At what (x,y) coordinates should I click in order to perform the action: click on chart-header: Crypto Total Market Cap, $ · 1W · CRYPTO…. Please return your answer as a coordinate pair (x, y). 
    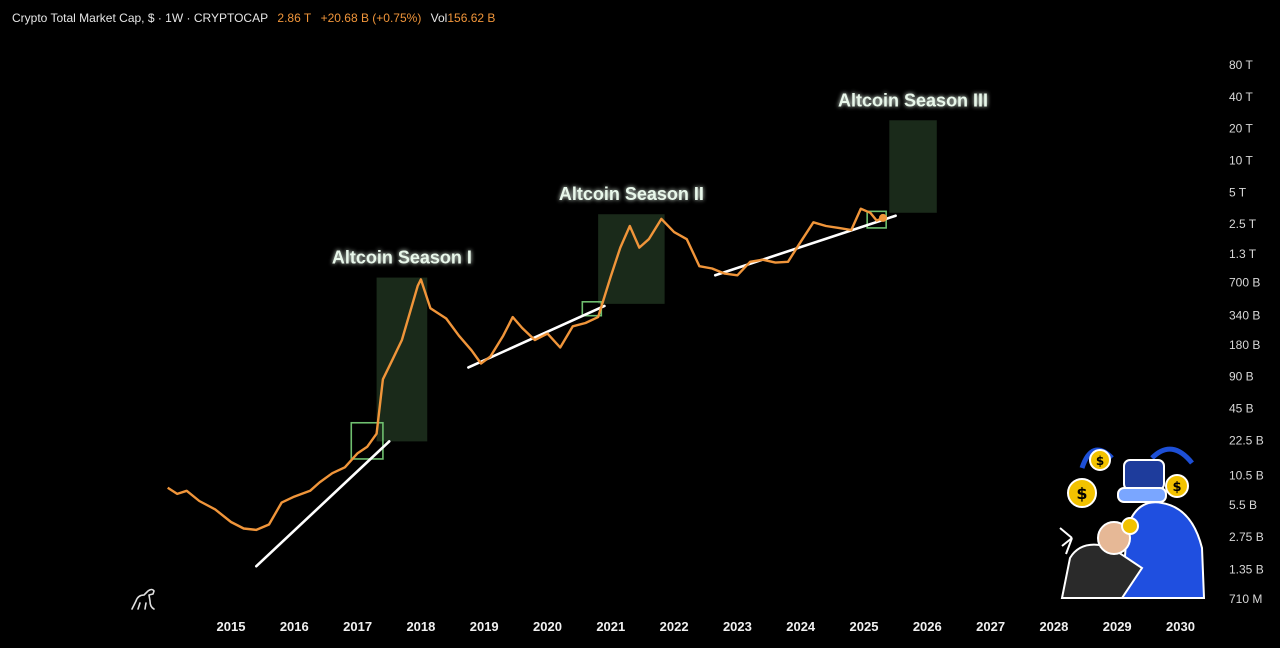
    Looking at the image, I should click on (253, 18).